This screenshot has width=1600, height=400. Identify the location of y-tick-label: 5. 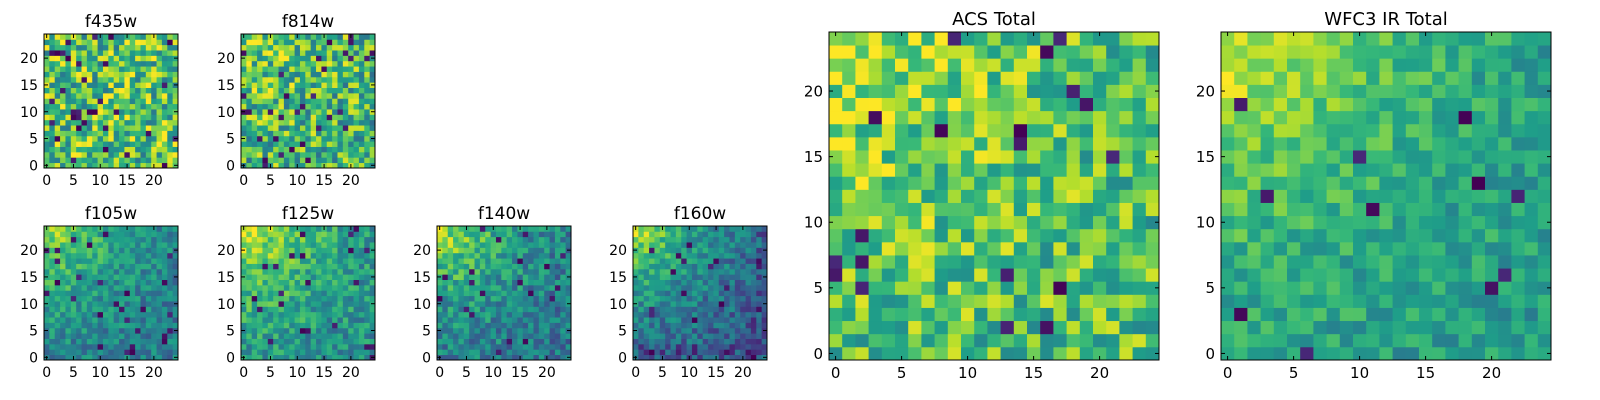
(818, 288).